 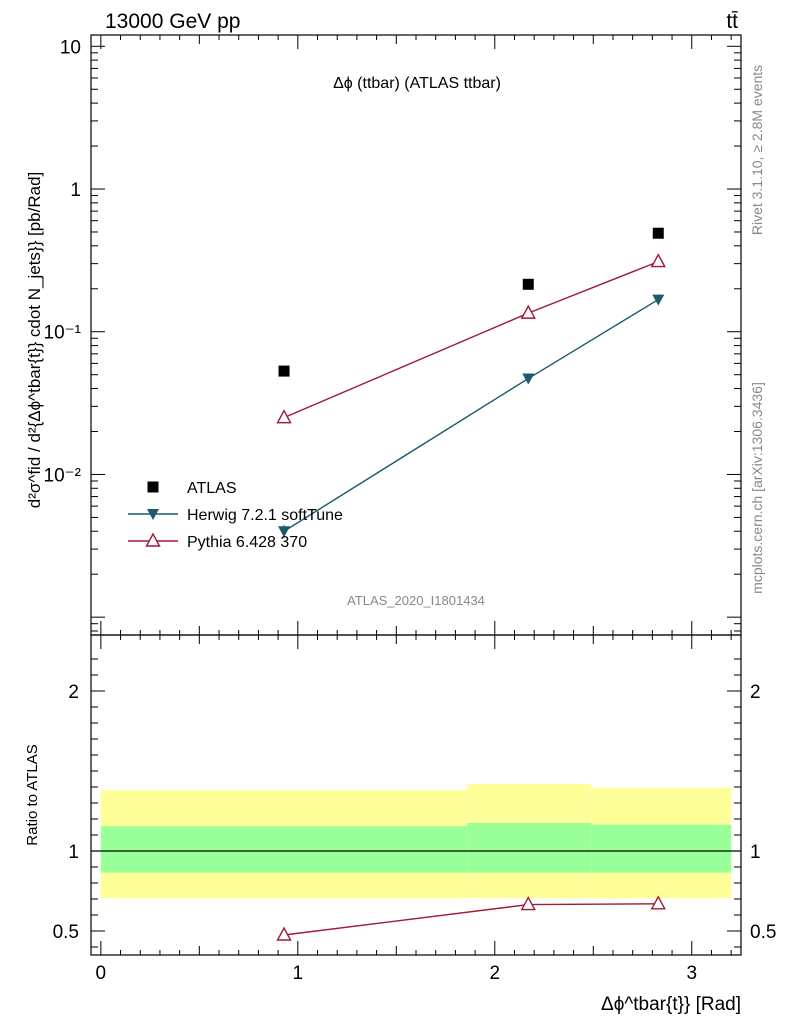 I want to click on ratio-data-marks, so click(x=471, y=918).